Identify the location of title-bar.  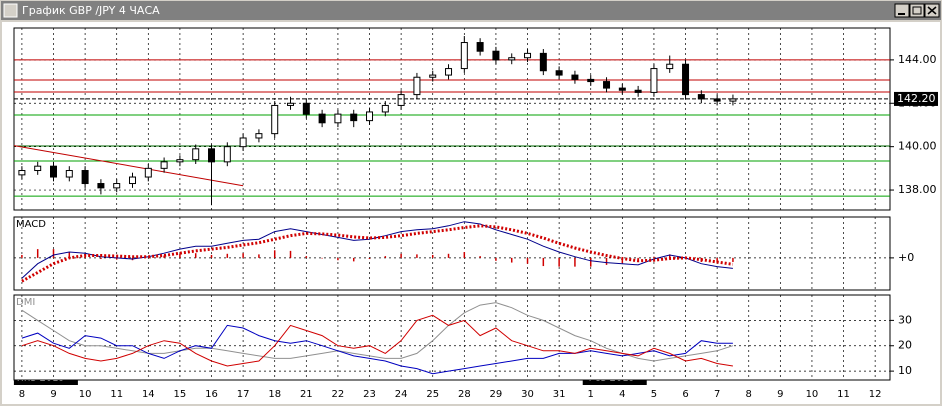
(471, 10).